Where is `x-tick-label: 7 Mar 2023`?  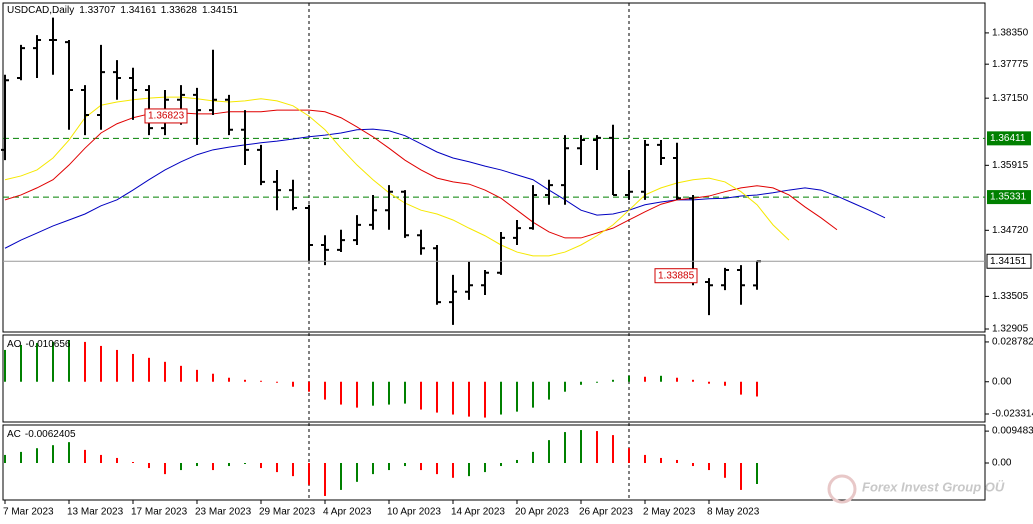 x-tick-label: 7 Mar 2023 is located at coordinates (28, 512).